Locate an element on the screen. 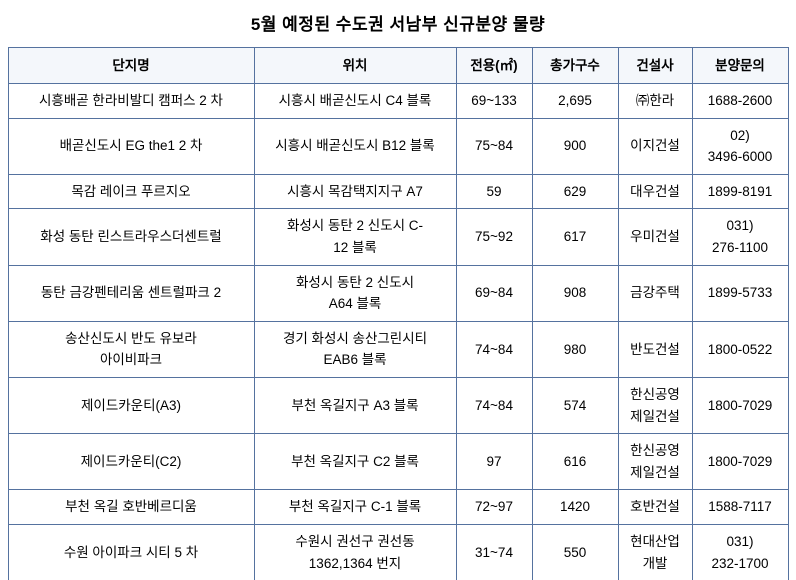  header-row: 단지명 위치 전용(㎡) 총가구수 건설사 분양문의 is located at coordinates (398, 65).